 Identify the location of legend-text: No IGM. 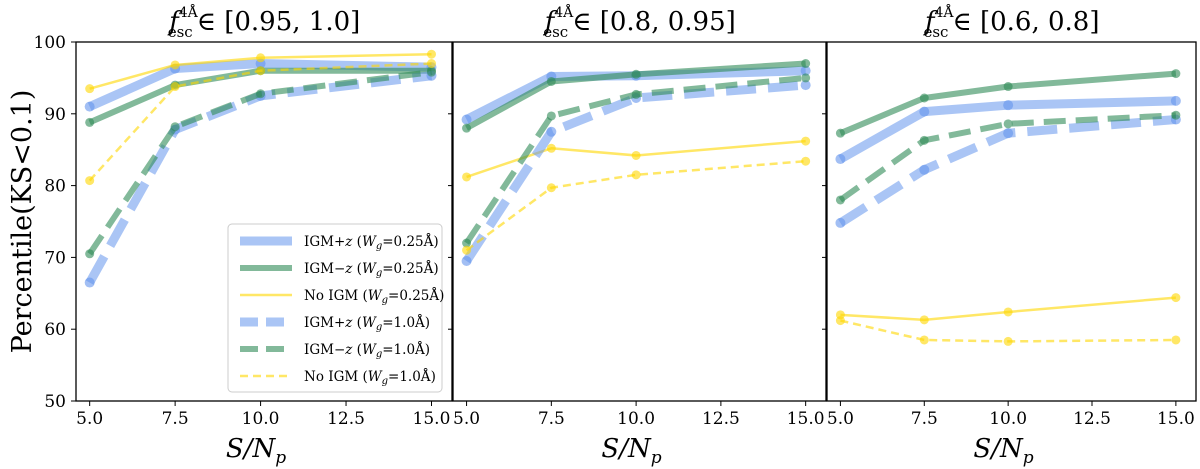
(331, 296).